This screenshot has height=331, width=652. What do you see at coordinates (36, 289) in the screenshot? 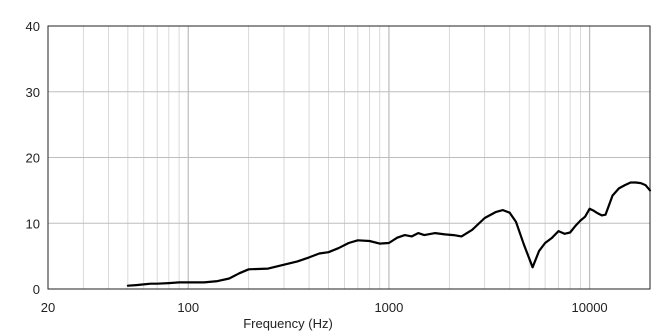
I see `y-tick-label: 0` at bounding box center [36, 289].